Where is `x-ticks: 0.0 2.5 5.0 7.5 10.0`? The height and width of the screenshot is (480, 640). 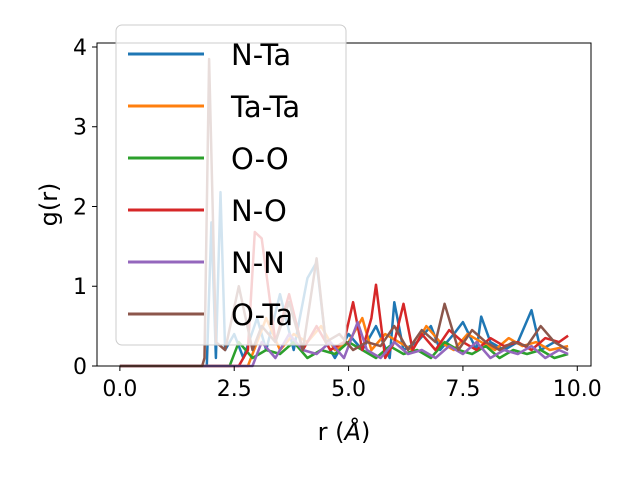
x-ticks: 0.0 2.5 5.0 7.5 10.0 is located at coordinates (352, 384).